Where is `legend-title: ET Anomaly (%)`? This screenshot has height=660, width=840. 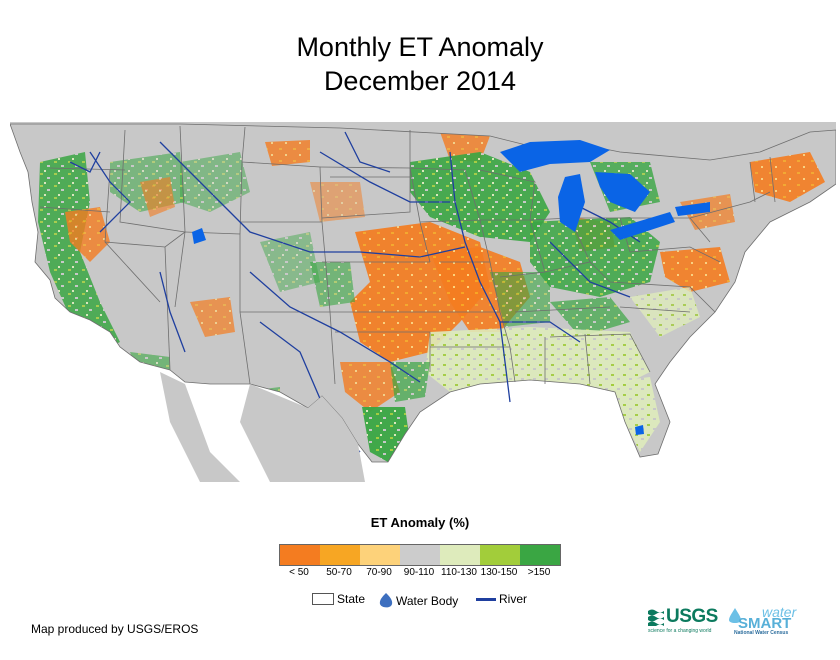 legend-title: ET Anomaly (%) is located at coordinates (420, 522).